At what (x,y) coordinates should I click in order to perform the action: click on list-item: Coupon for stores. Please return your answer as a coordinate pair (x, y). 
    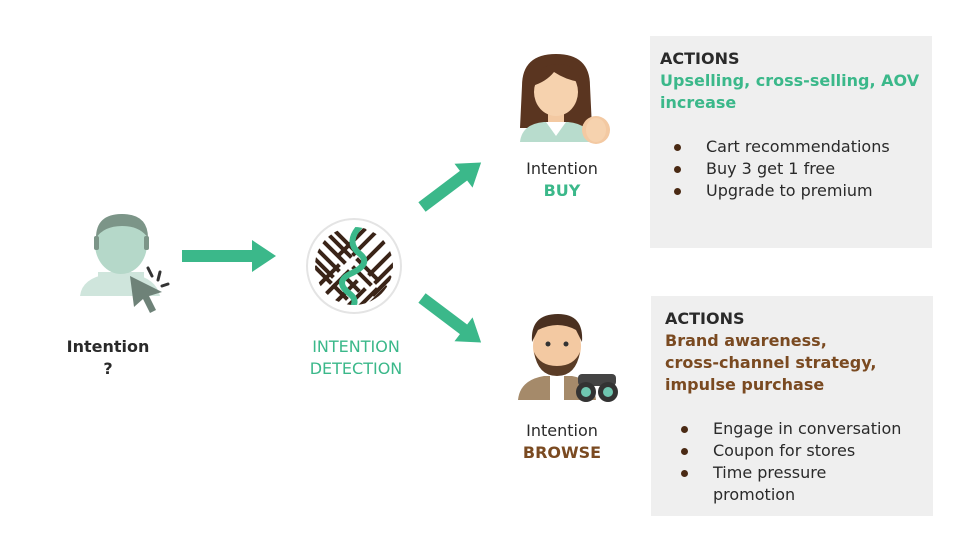
    Looking at the image, I should click on (791, 451).